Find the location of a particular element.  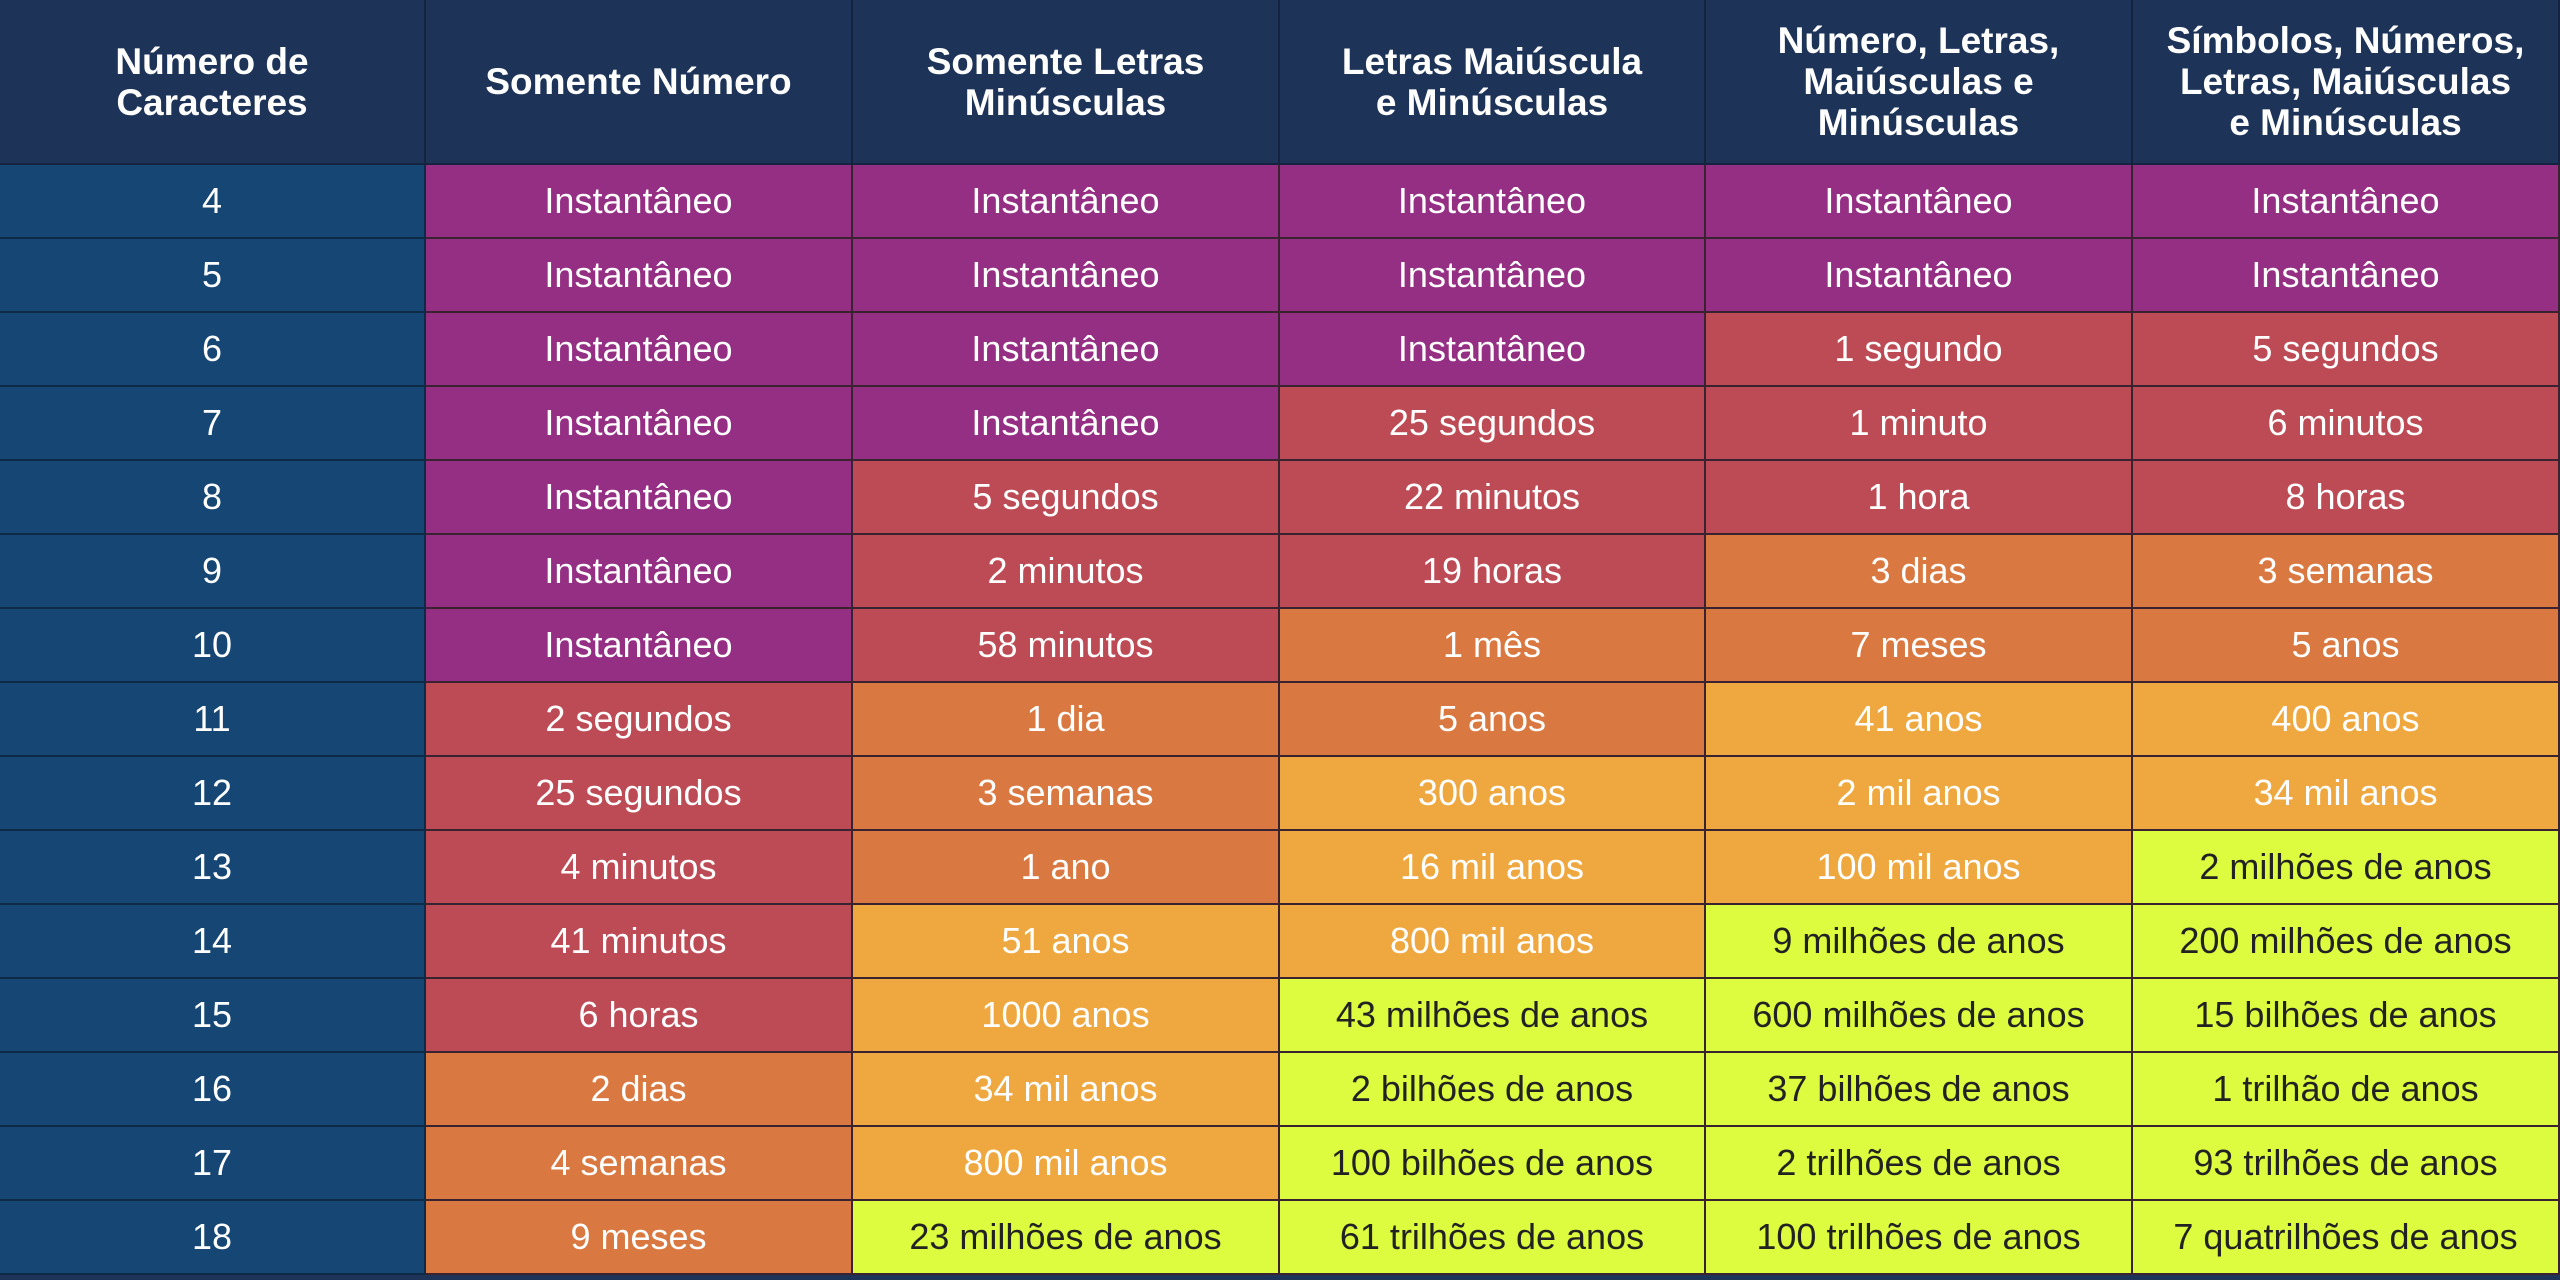

table-cell: 1 dia is located at coordinates (1066, 720).